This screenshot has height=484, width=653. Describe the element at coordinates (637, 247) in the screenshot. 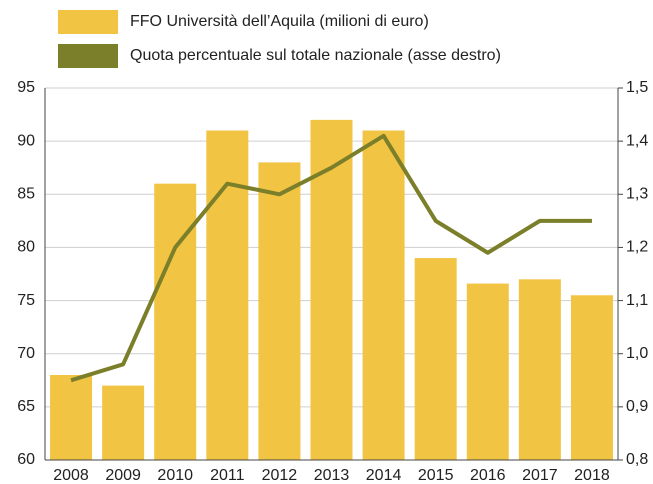

I see `y2-tick-label: 1,2` at that location.